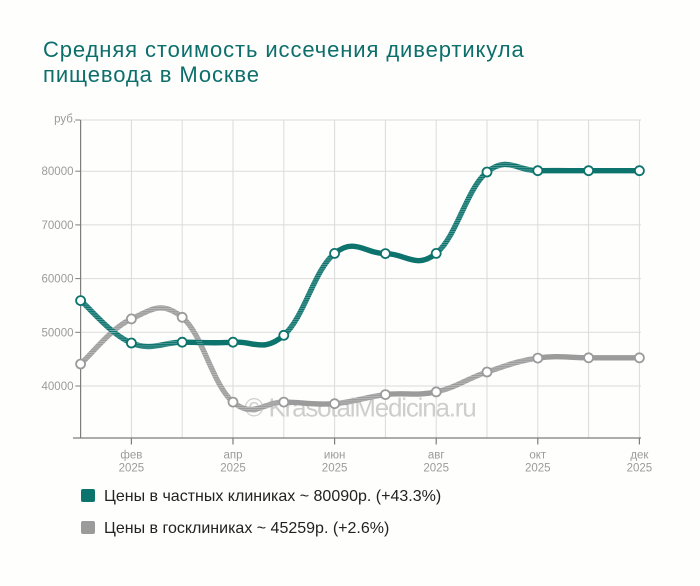 The height and width of the screenshot is (586, 700). Describe the element at coordinates (65, 119) in the screenshot. I see `svg-text: руб.` at that location.